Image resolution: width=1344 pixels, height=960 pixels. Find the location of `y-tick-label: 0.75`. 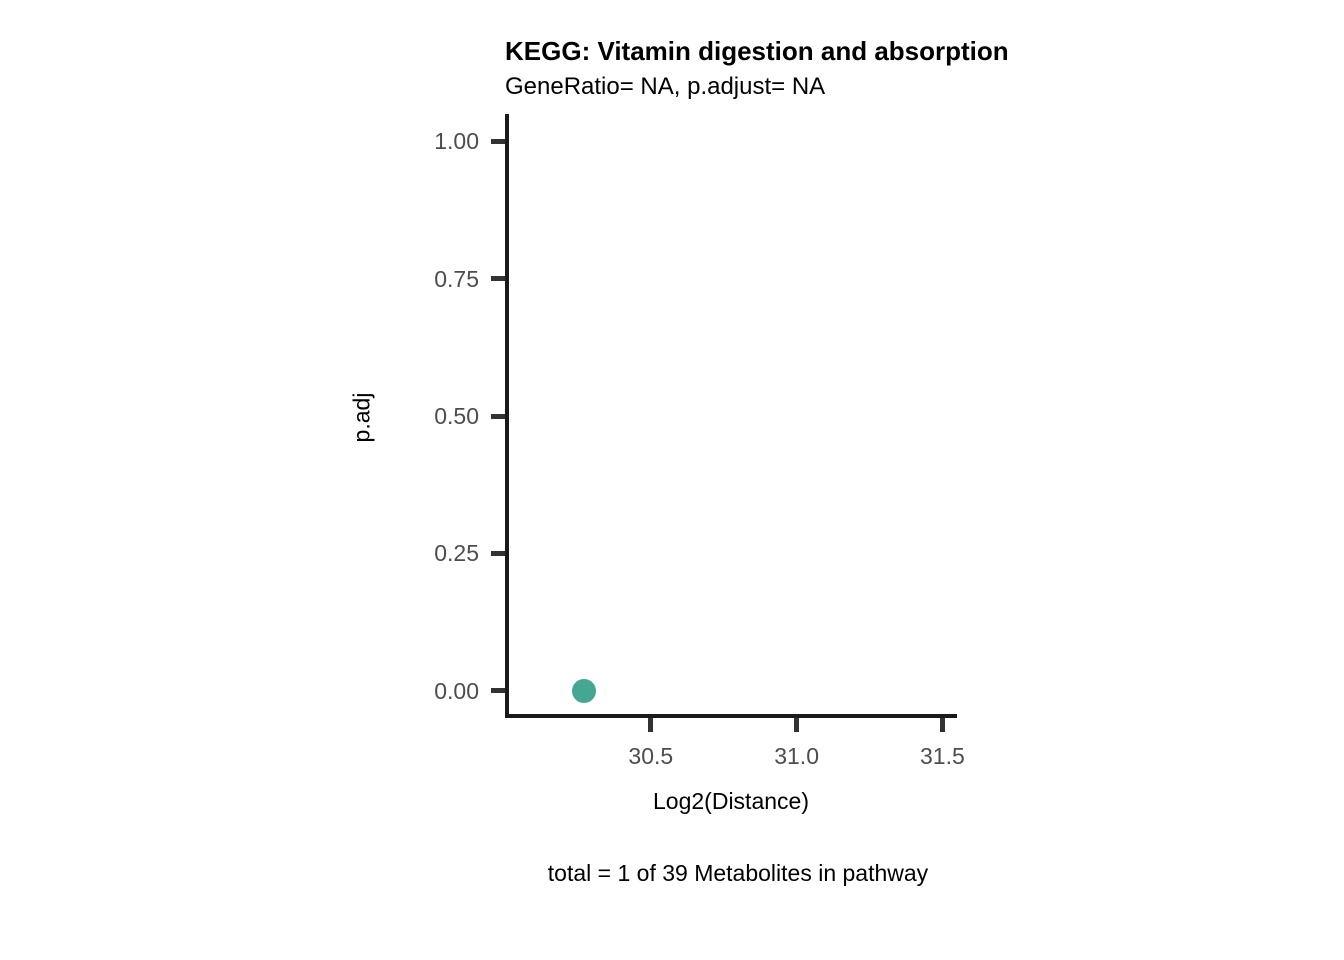

y-tick-label: 0.75 is located at coordinates (456, 278).